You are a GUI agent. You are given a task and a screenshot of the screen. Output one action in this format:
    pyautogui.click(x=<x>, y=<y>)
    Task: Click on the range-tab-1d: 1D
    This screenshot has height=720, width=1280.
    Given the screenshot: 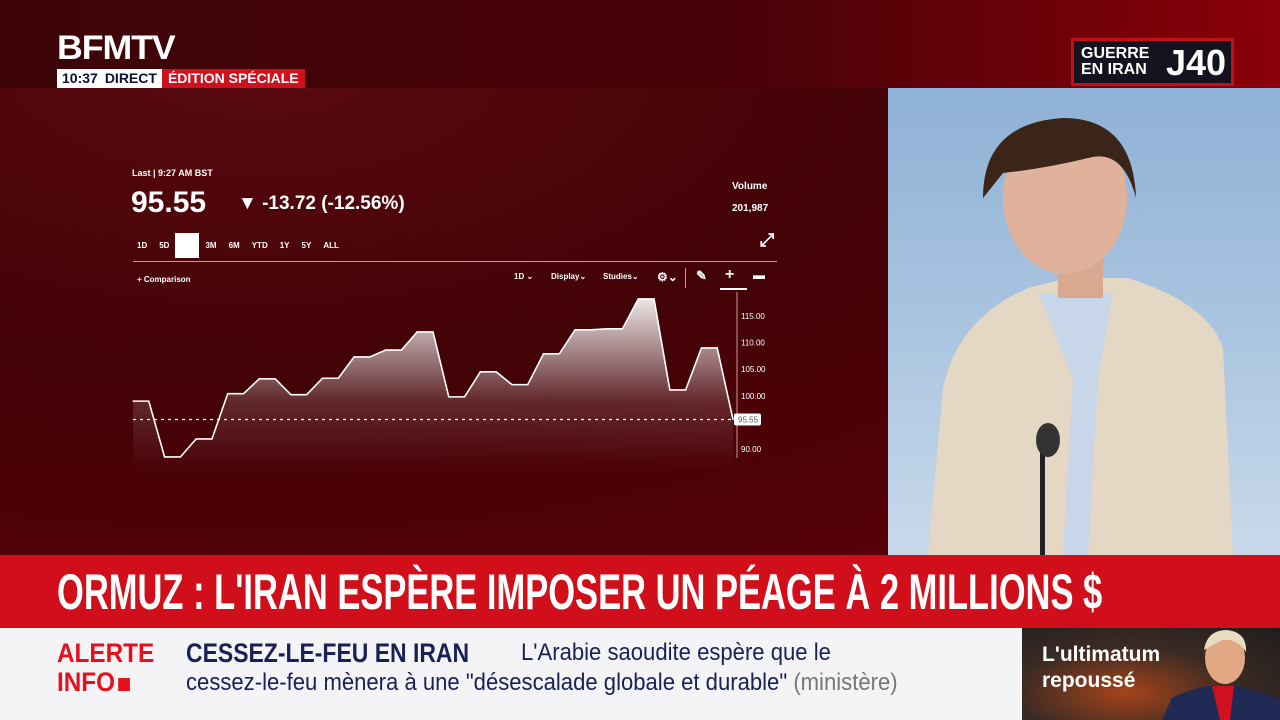 What is the action you would take?
    pyautogui.click(x=142, y=245)
    